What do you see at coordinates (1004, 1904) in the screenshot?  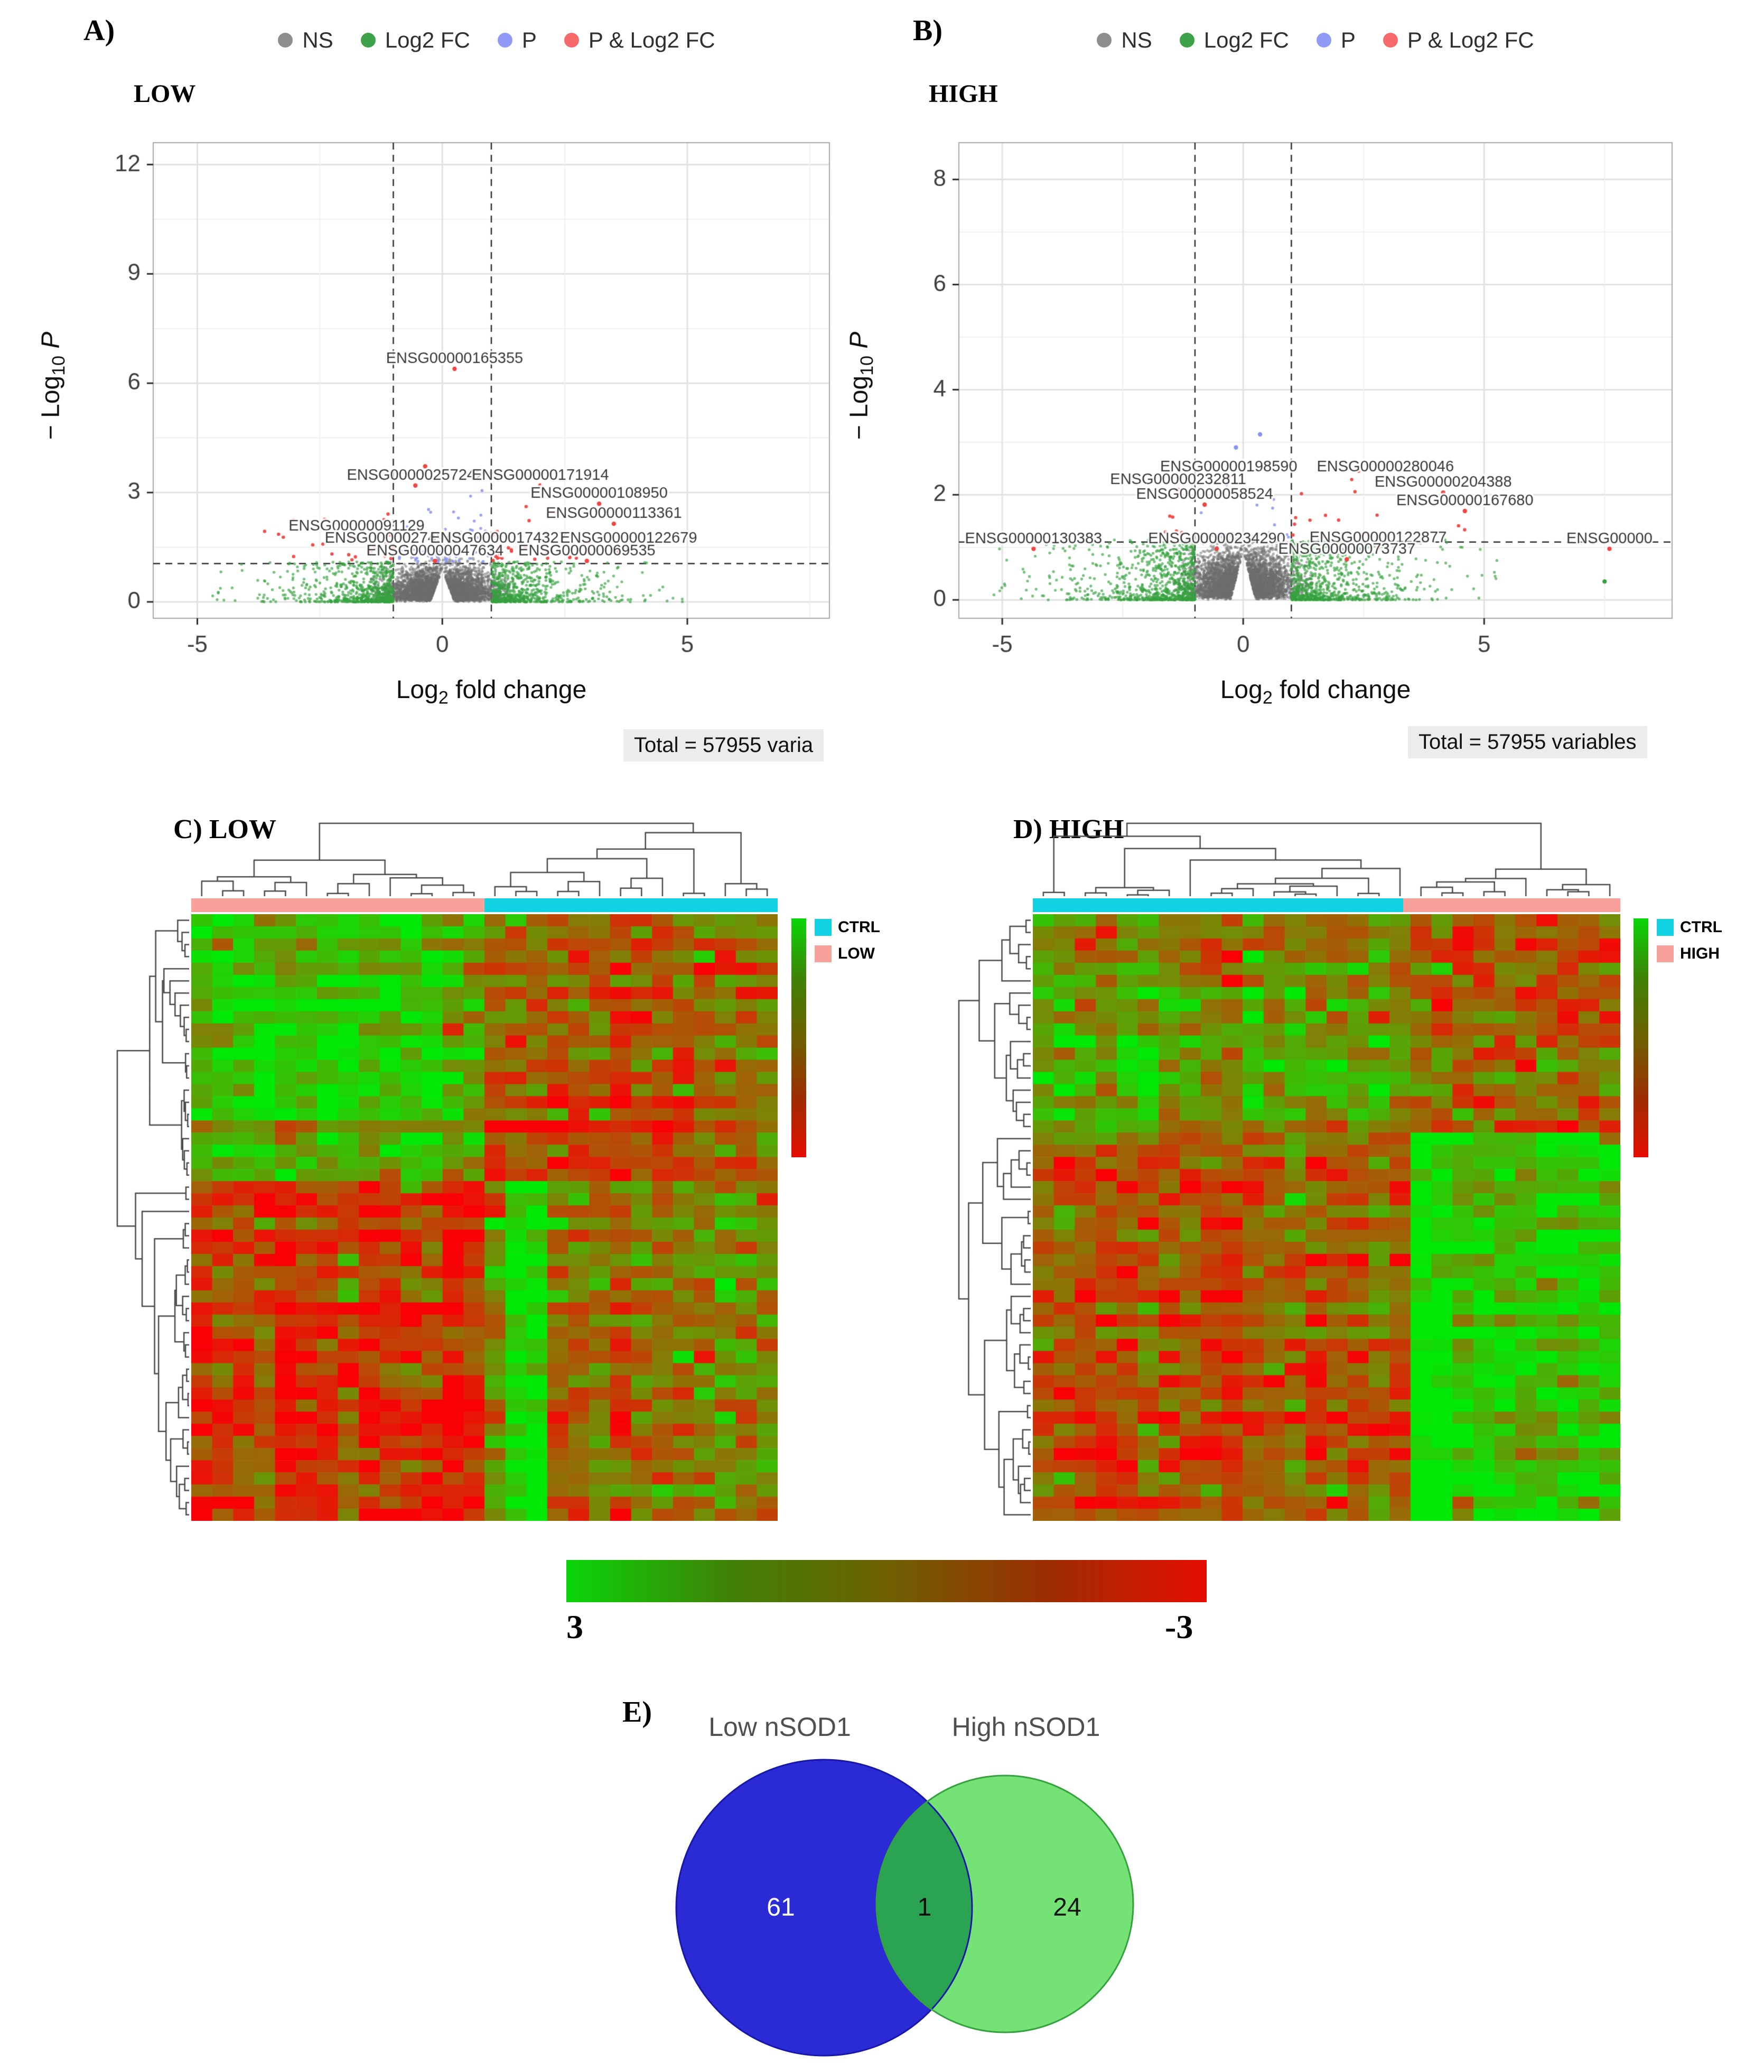 I see `venn-circle-high-outline` at bounding box center [1004, 1904].